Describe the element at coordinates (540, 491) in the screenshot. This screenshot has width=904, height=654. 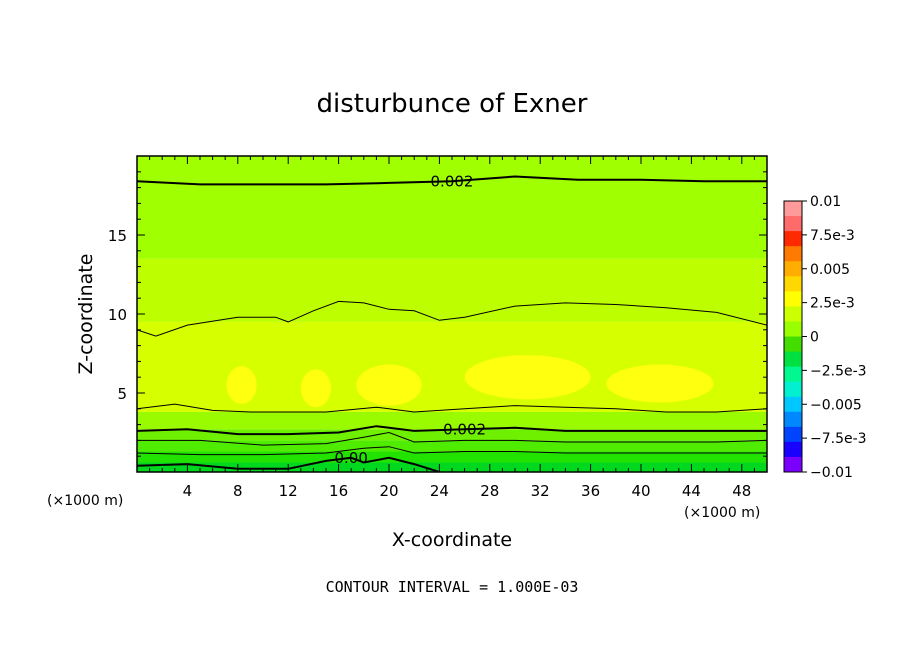
I see `x-tick-label-7: 32` at that location.